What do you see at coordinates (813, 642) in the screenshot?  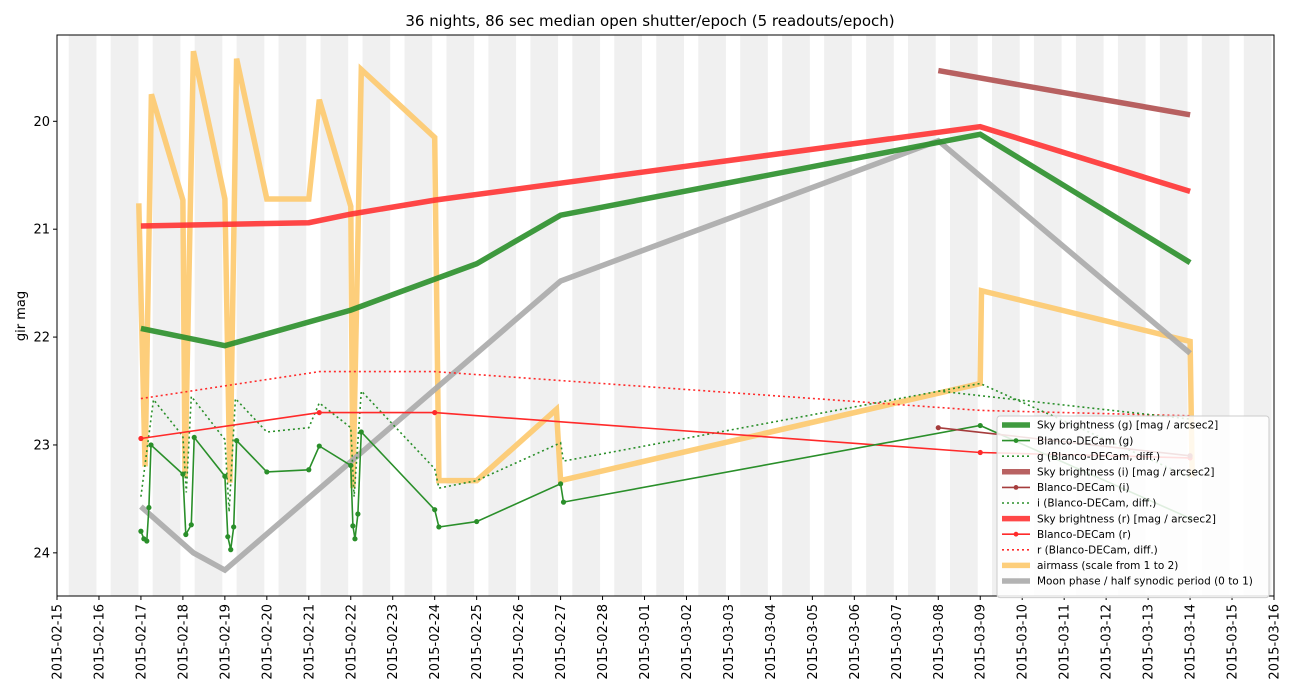 I see `x-tick-label: 2015-03-05` at bounding box center [813, 642].